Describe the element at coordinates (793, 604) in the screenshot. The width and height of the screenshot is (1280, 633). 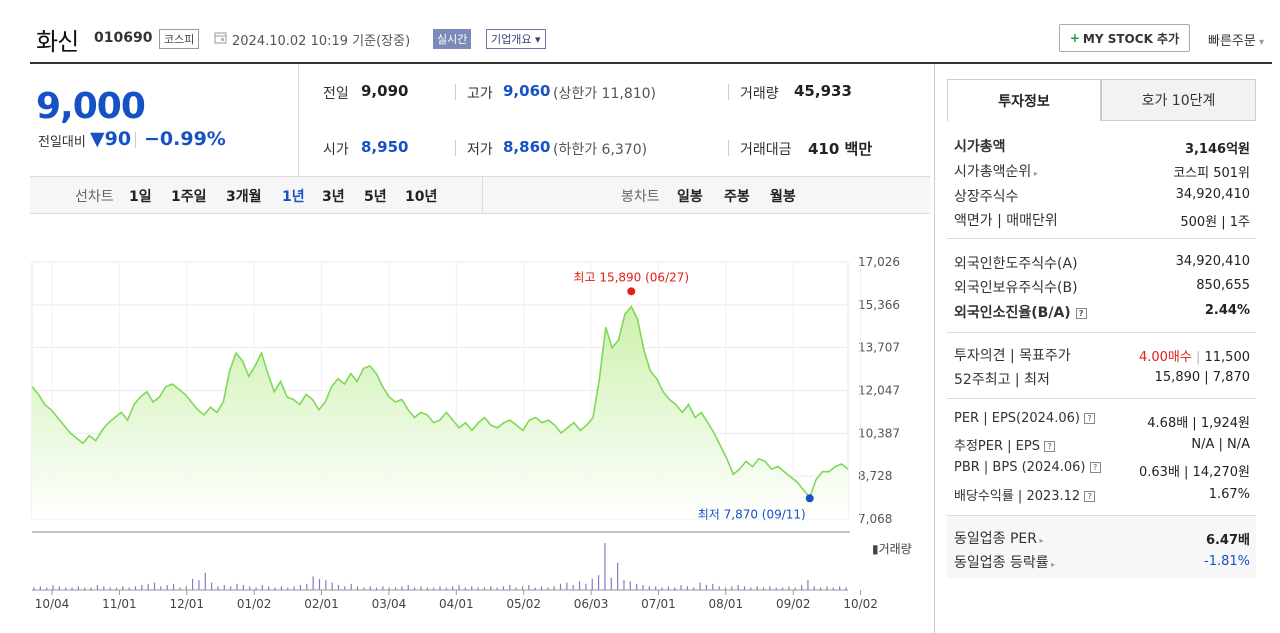
I see `x-tick-label: 09/02` at that location.